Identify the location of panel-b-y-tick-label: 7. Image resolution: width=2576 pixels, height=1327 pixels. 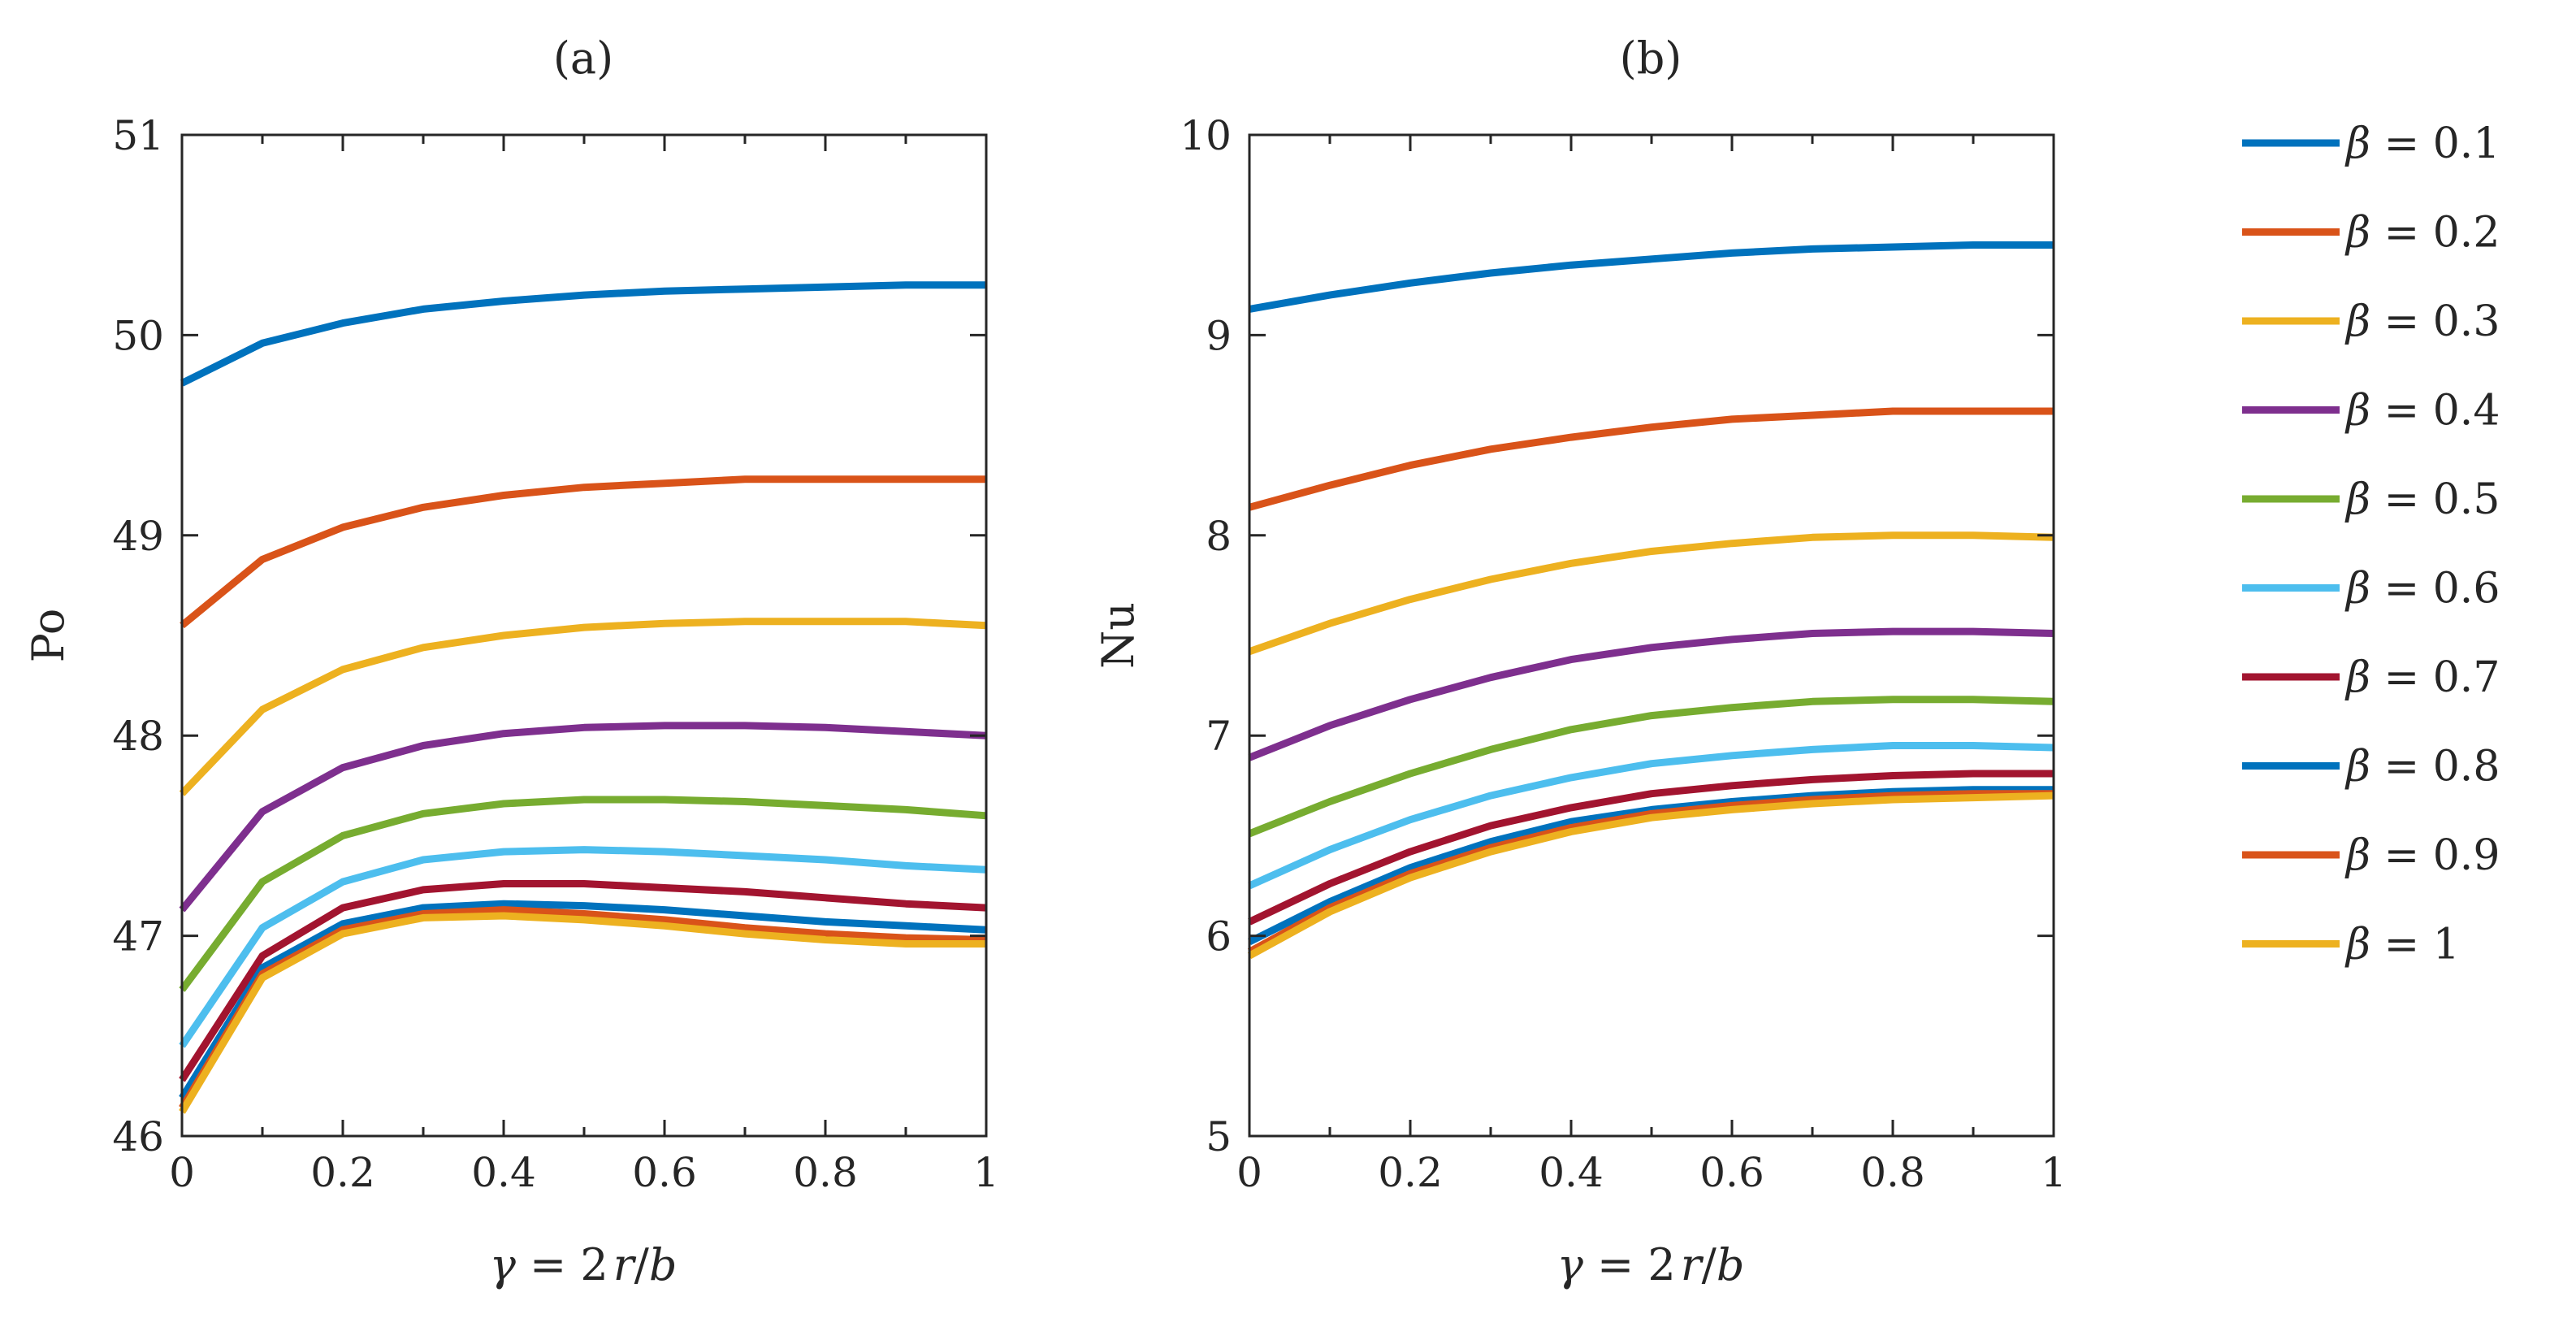
(1219, 736).